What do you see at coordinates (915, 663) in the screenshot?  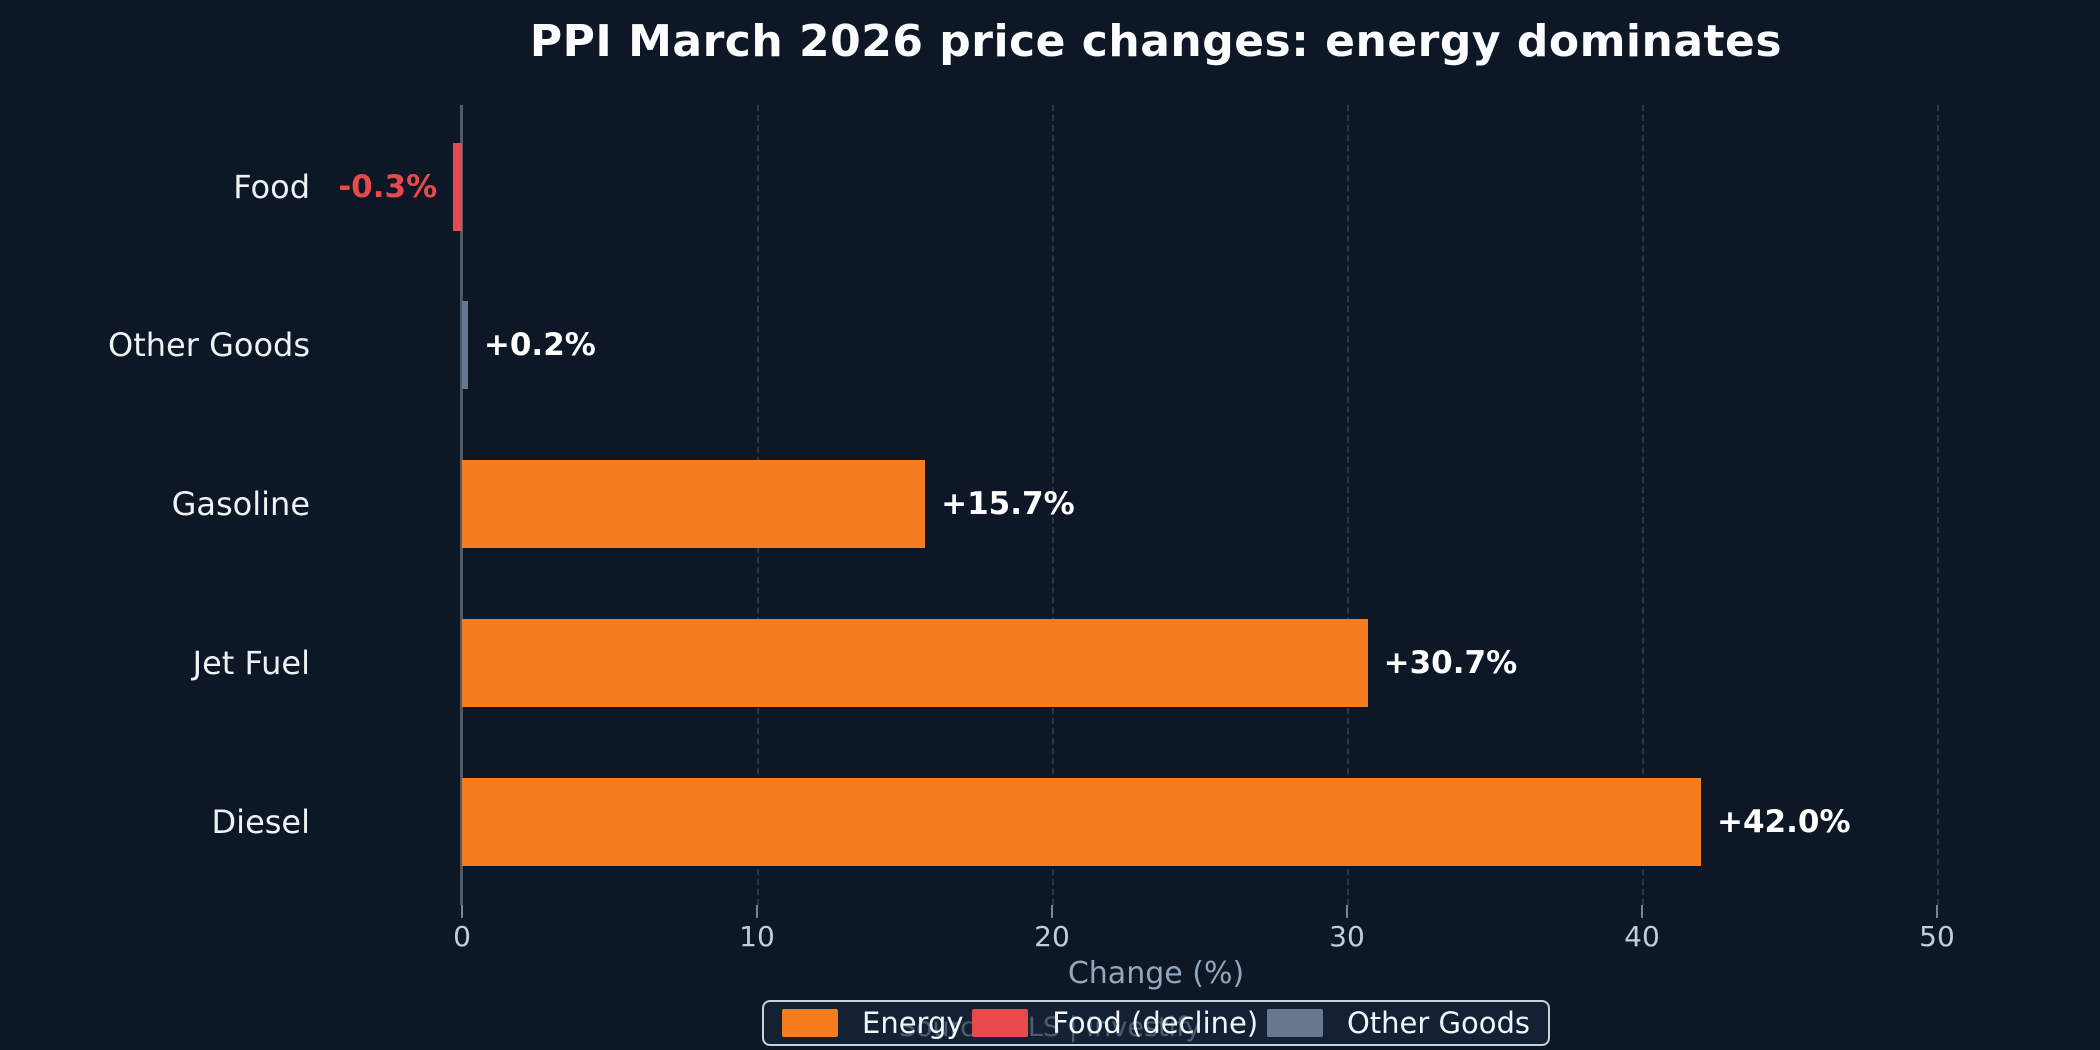 I see `bar-jet-fuel` at bounding box center [915, 663].